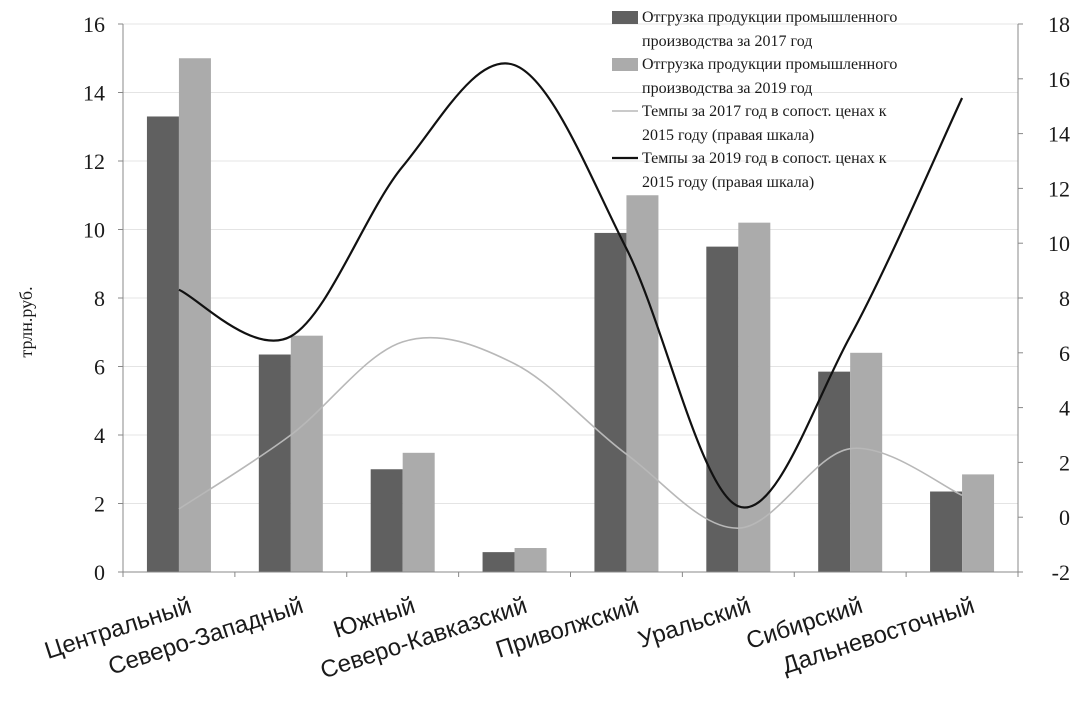 This screenshot has width=1083, height=717. Describe the element at coordinates (94, 93) in the screenshot. I see `y-tick-label: 14` at that location.